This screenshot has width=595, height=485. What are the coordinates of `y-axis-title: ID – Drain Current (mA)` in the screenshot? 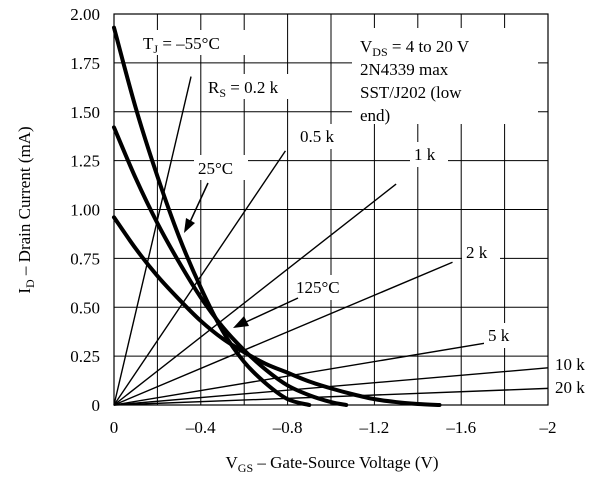 It's located at (26, 209).